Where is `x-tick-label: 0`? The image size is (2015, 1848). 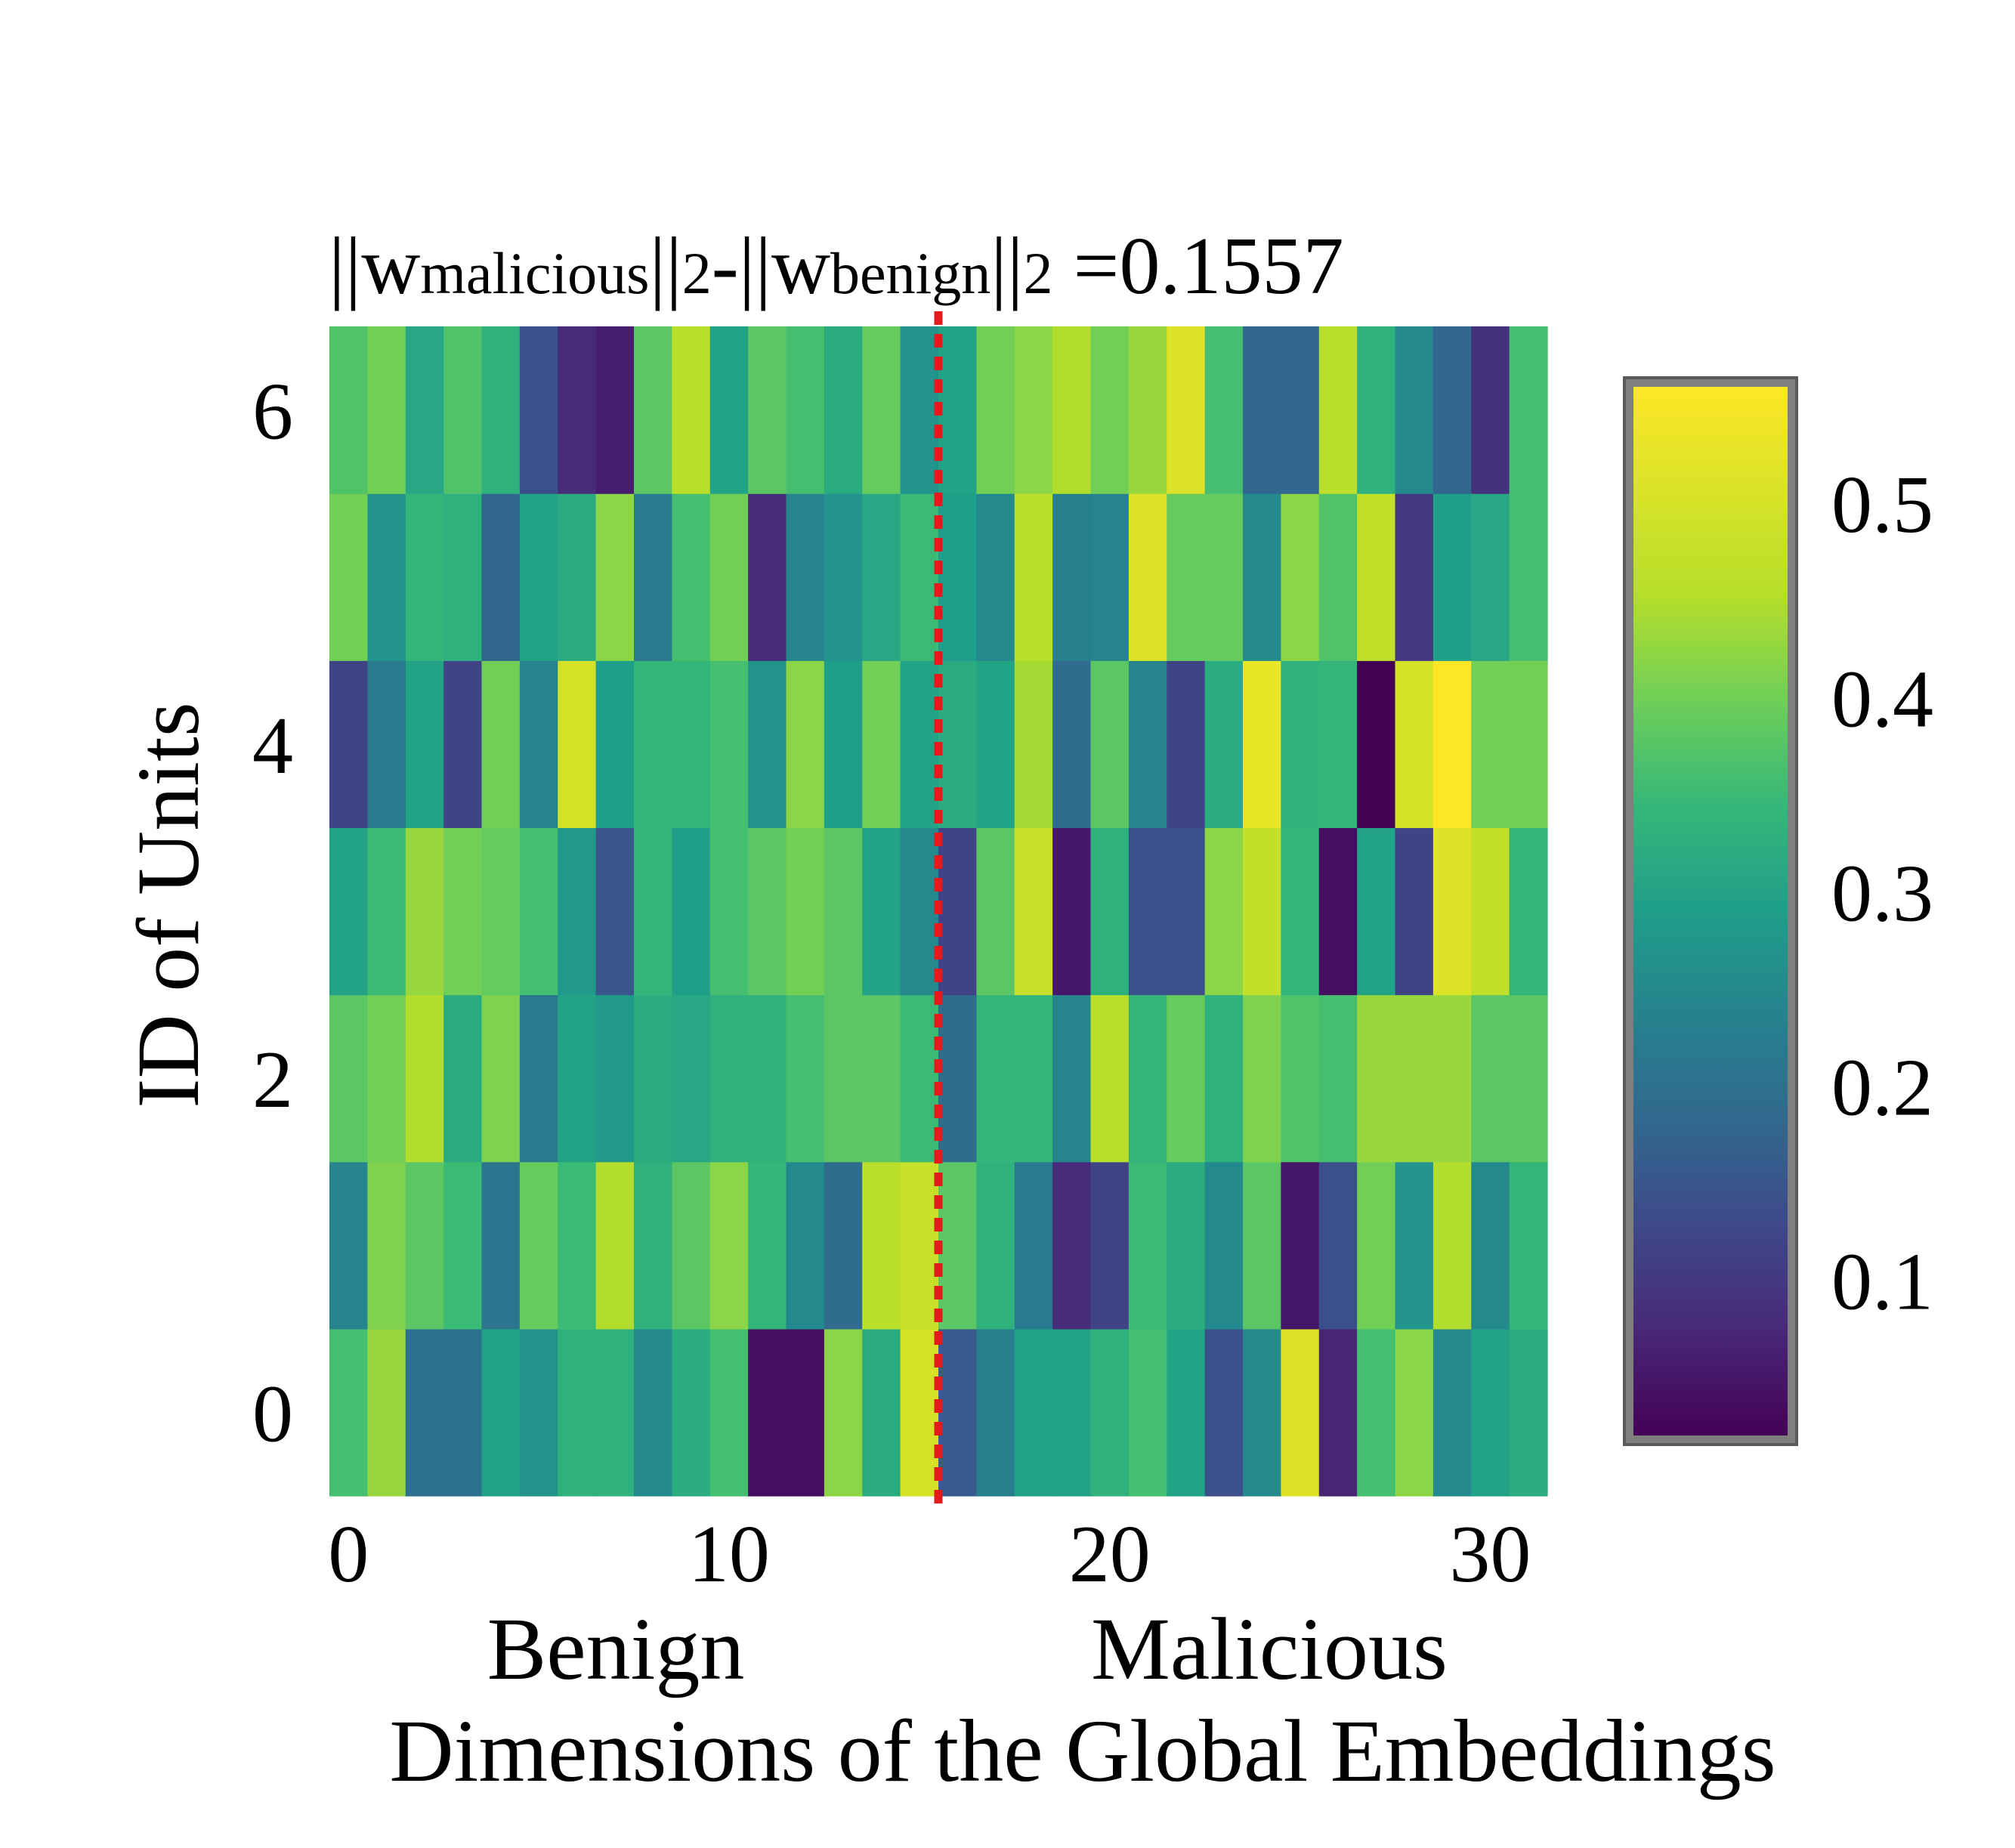
x-tick-label: 0 is located at coordinates (348, 1554).